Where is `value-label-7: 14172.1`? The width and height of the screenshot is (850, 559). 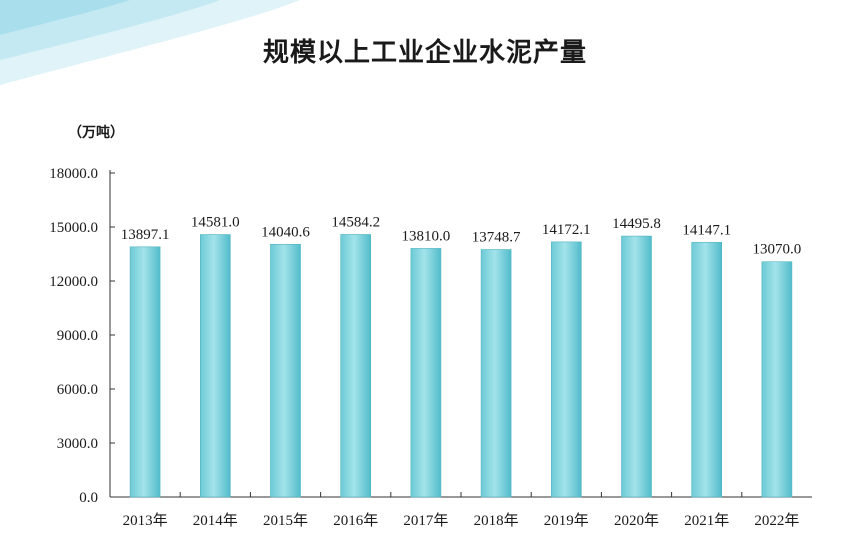
value-label-7: 14172.1 is located at coordinates (566, 230).